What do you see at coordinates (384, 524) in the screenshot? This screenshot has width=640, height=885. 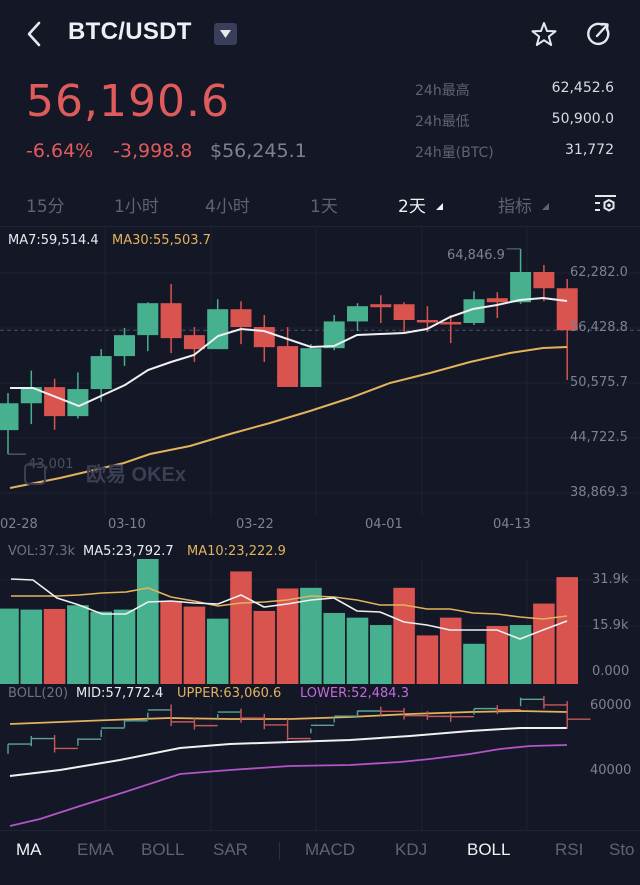 I see `x-tick: 04-01` at bounding box center [384, 524].